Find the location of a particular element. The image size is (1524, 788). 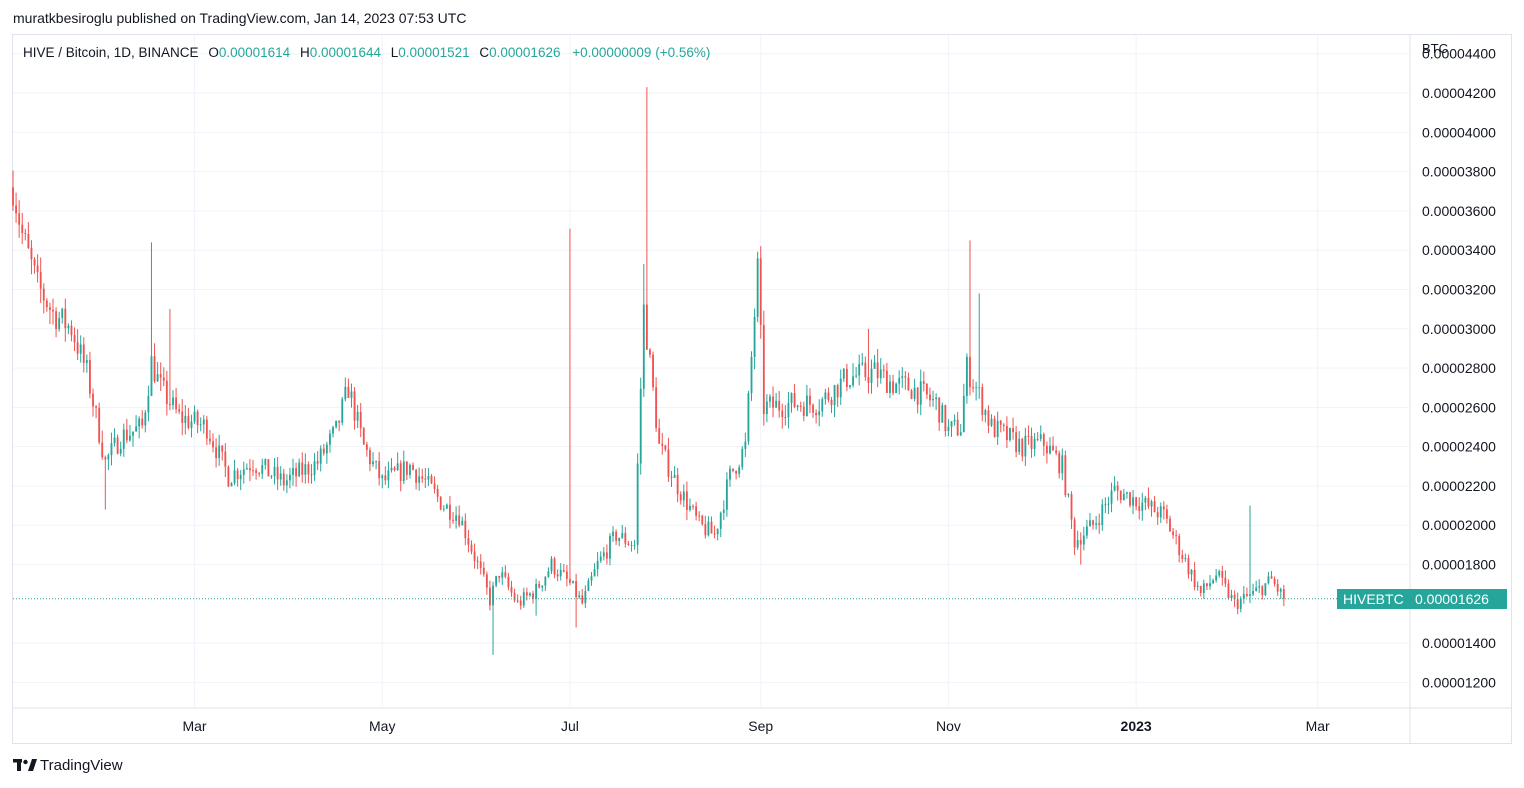

footer-brand: TradingView is located at coordinates (68, 765).